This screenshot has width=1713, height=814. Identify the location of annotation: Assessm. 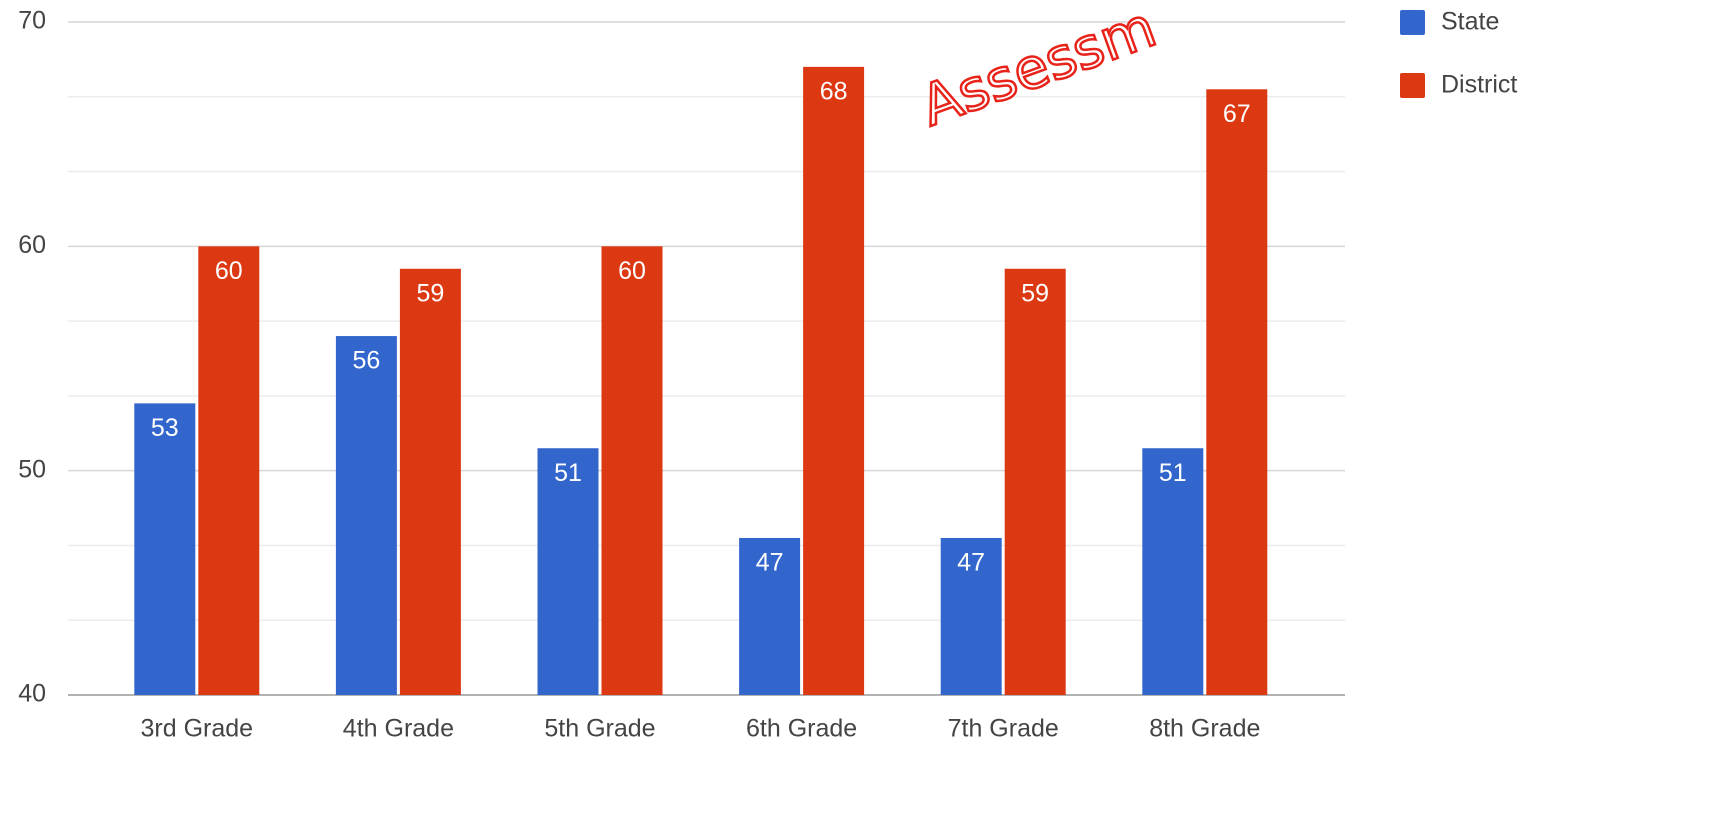
(1039, 69).